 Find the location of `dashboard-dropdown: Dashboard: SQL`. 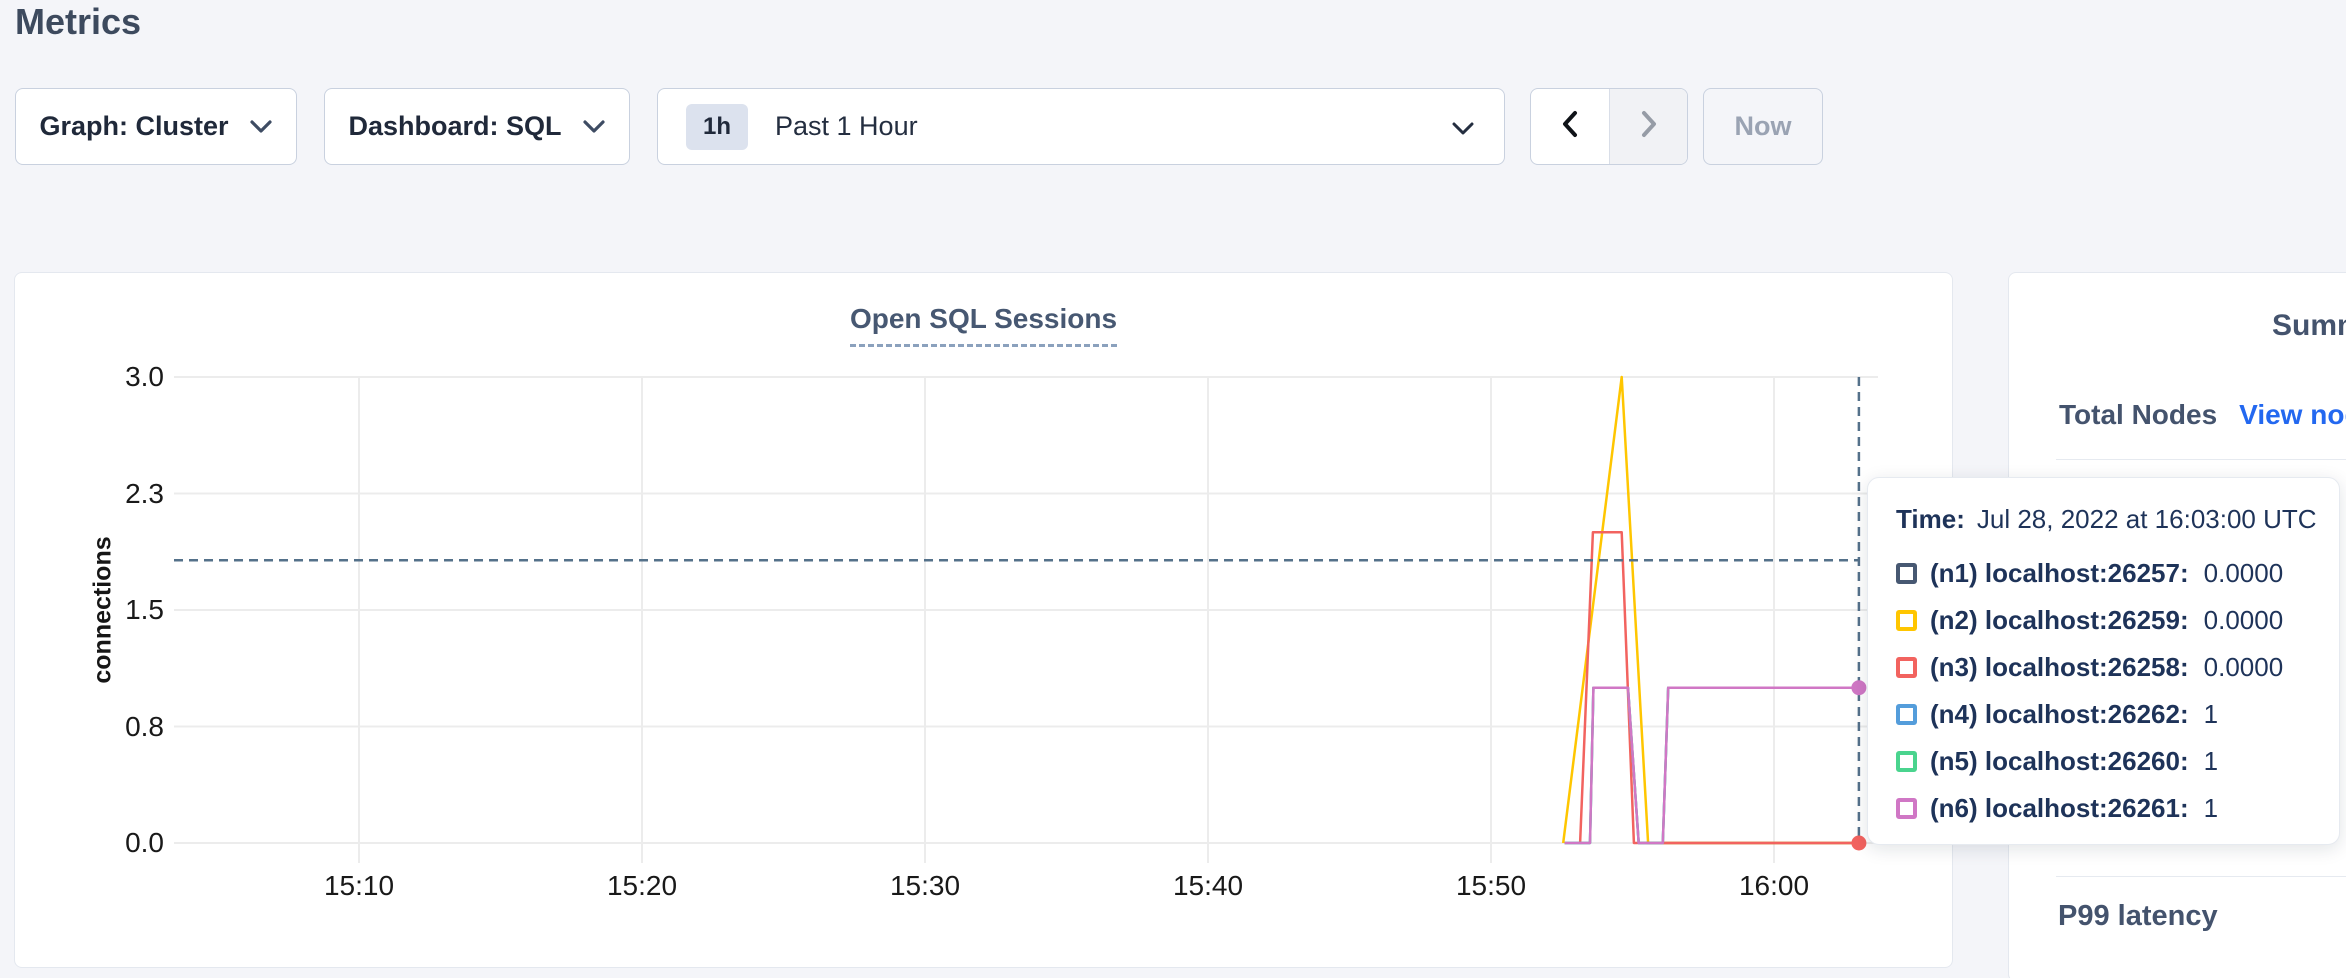

dashboard-dropdown: Dashboard: SQL is located at coordinates (477, 126).